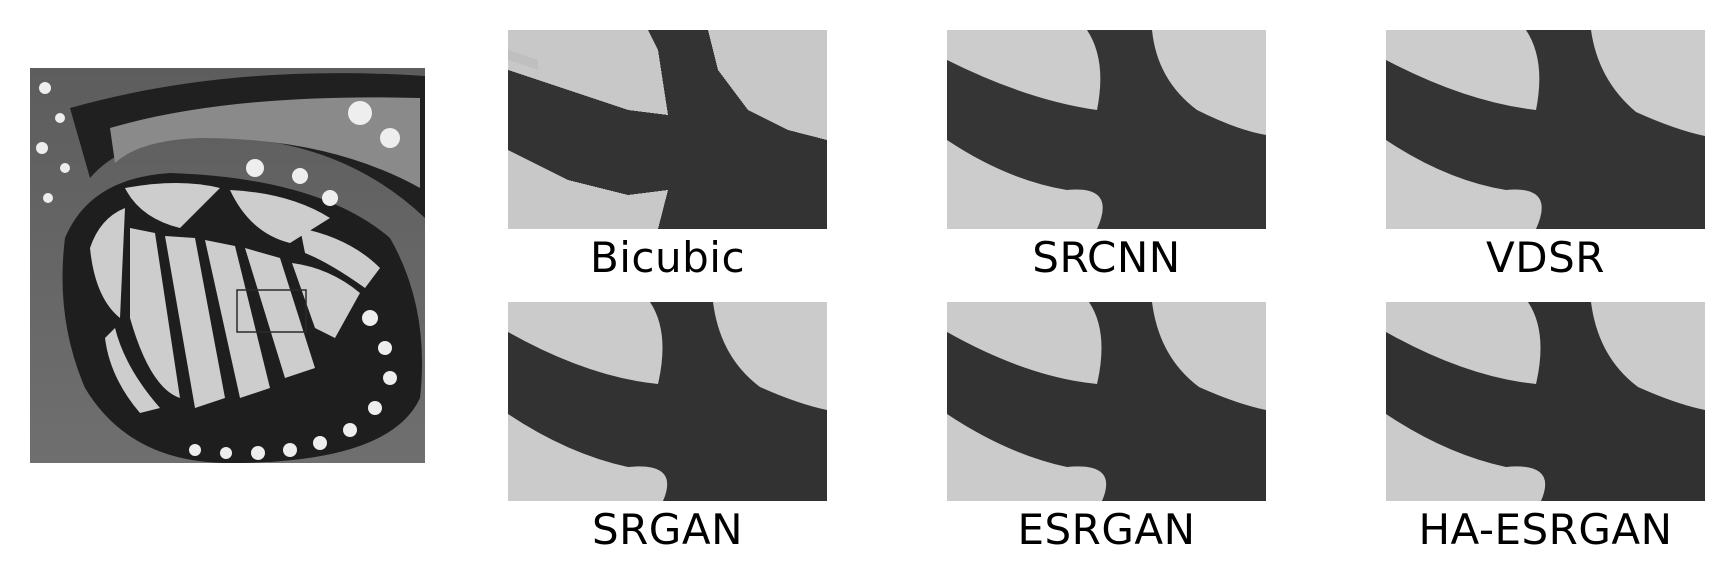 Image resolution: width=1732 pixels, height=584 pixels. I want to click on label-srcnn: SRCNN, so click(1106, 258).